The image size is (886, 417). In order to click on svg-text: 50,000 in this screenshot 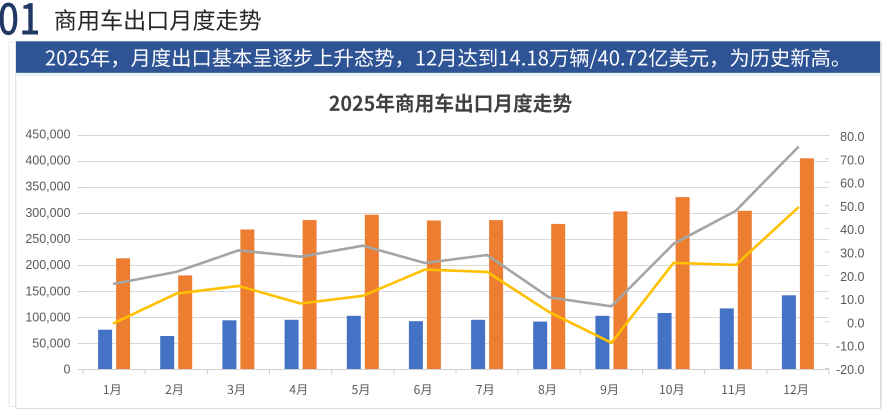, I will do `click(51, 344)`.